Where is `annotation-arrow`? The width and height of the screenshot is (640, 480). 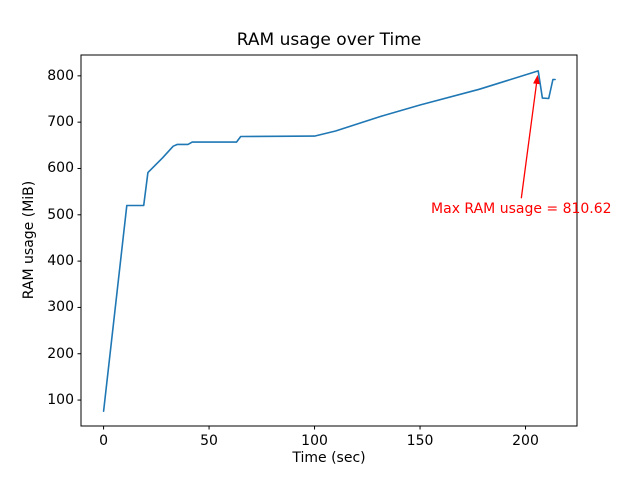
annotation-arrow is located at coordinates (530, 136).